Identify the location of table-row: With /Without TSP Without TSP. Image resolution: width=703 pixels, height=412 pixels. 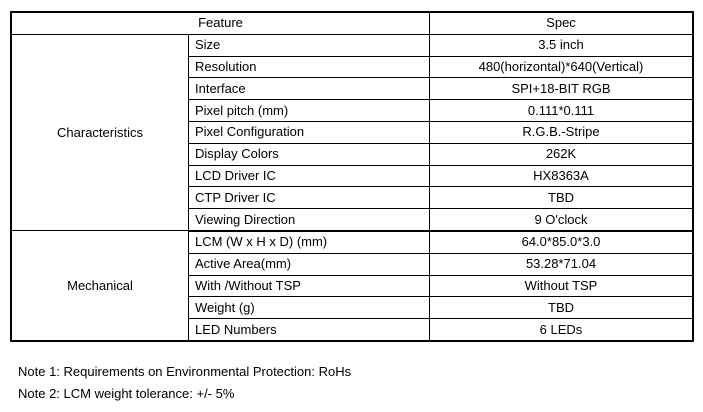
(352, 286).